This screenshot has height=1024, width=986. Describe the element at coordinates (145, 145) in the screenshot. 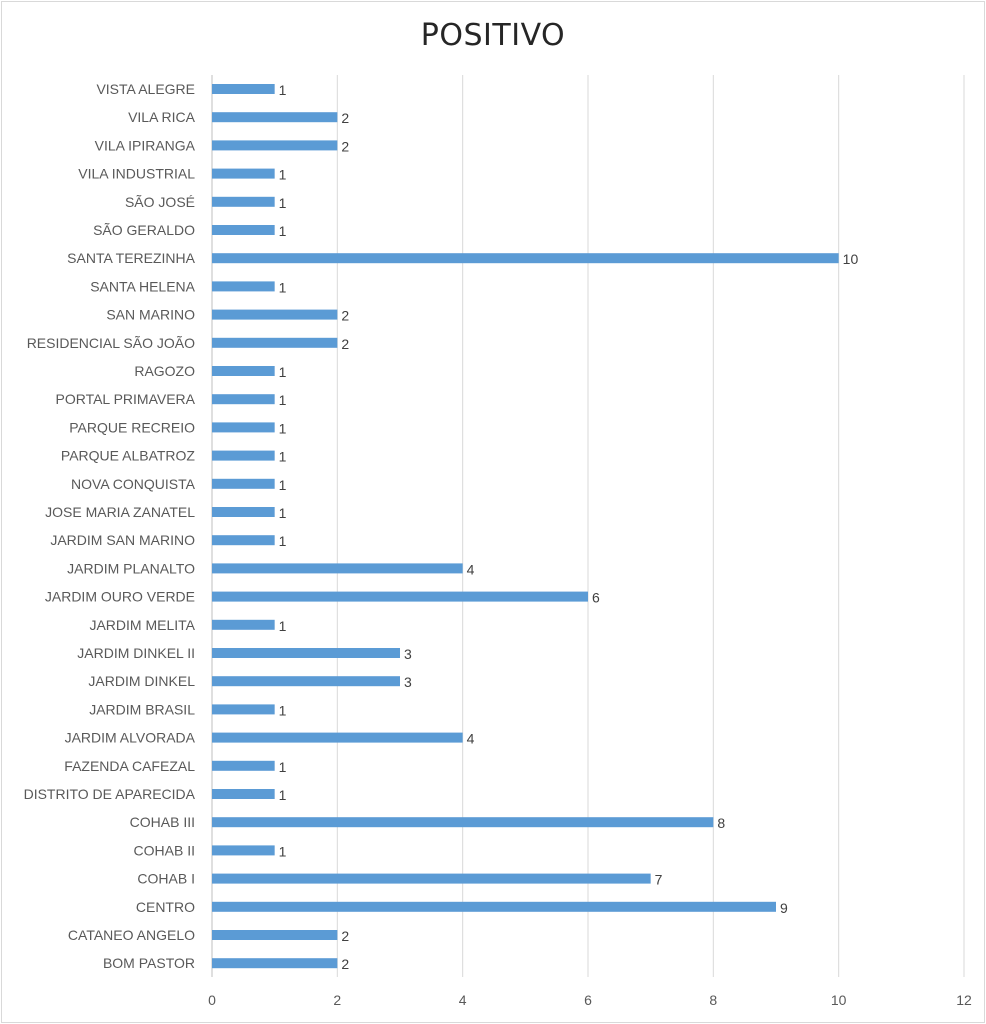

I see `category-label: VILA IPIRANGA` at that location.